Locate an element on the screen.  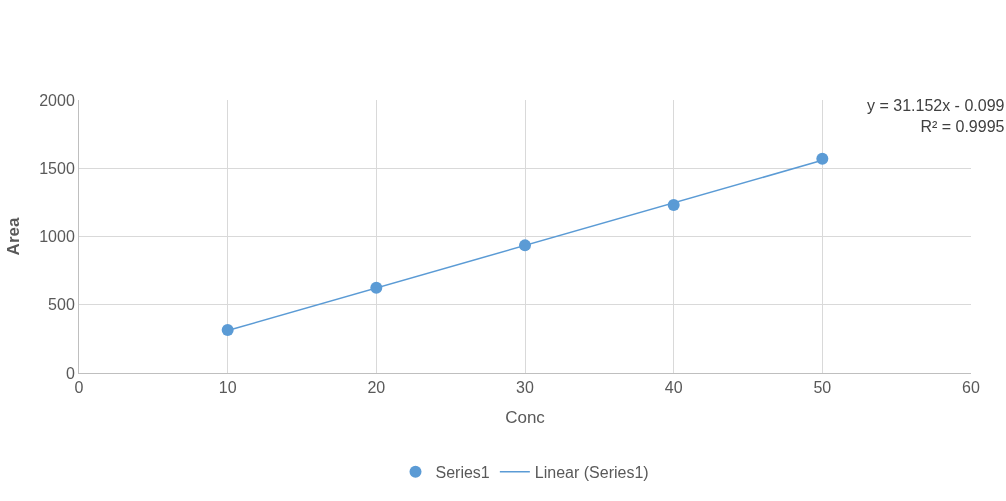
y-tick-label: 1500 is located at coordinates (57, 168).